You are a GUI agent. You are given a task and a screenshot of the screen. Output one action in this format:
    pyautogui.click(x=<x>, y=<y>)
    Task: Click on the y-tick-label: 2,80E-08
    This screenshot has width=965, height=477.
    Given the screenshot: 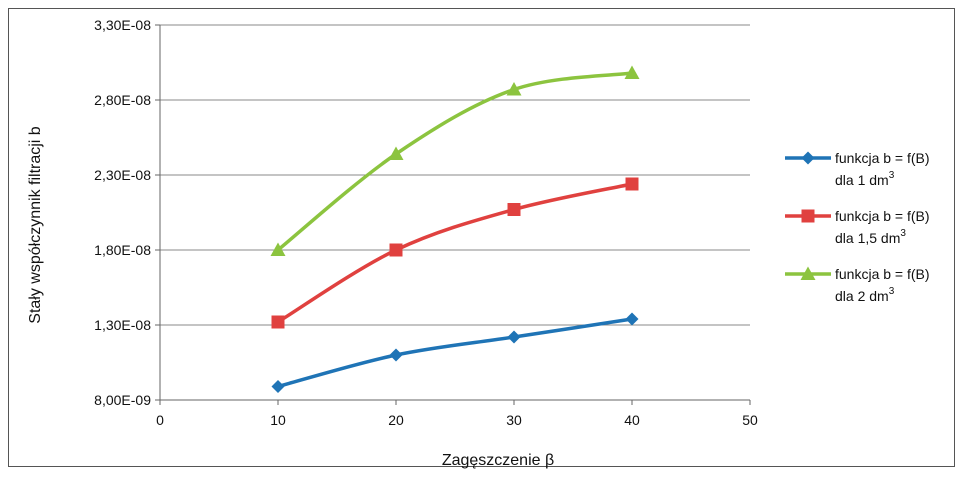 What is the action you would take?
    pyautogui.click(x=122, y=100)
    